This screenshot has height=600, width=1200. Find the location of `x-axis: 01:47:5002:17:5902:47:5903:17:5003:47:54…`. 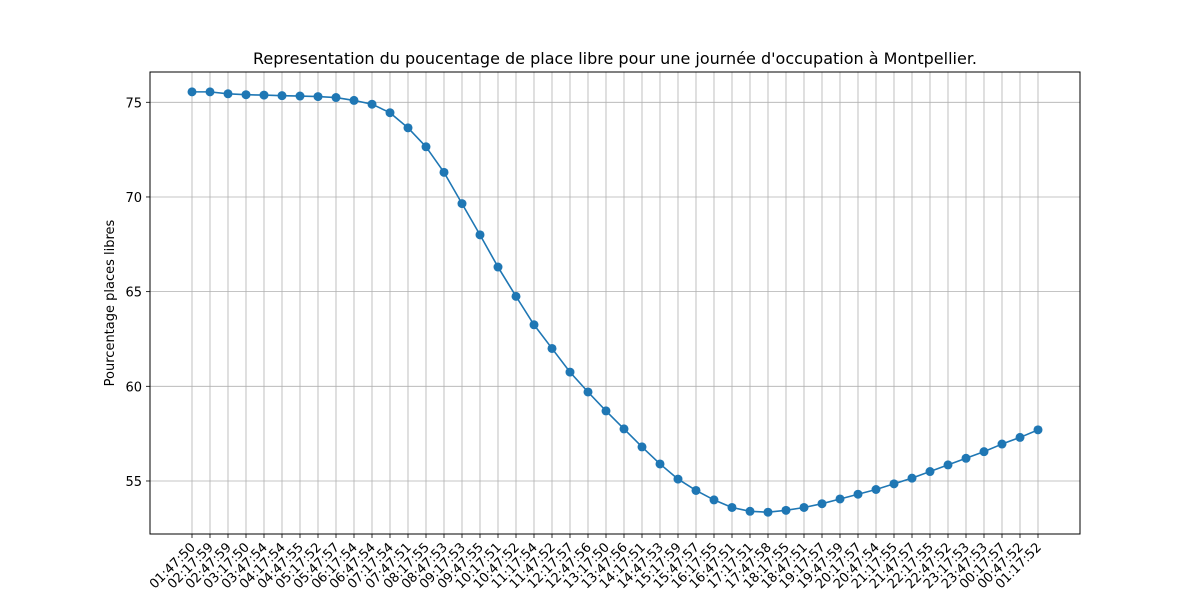

x-axis: 01:47:5002:17:5902:47:5903:17:5003:47:54… is located at coordinates (596, 563).